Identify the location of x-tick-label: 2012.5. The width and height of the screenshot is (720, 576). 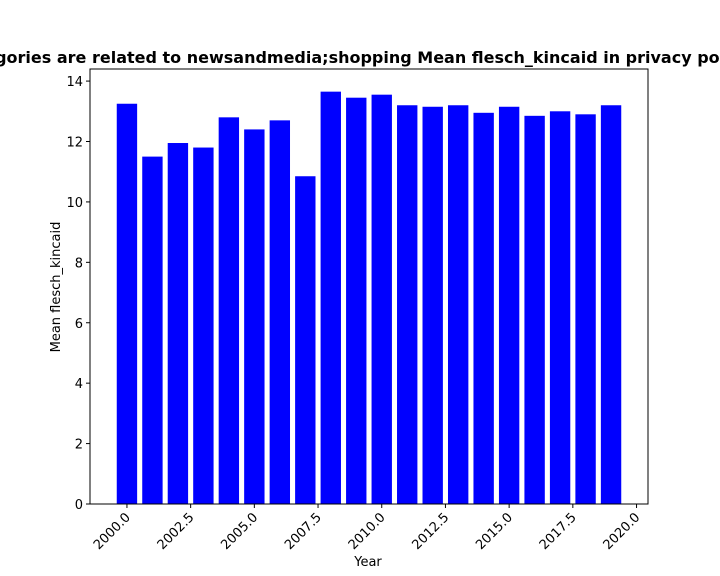
(430, 531).